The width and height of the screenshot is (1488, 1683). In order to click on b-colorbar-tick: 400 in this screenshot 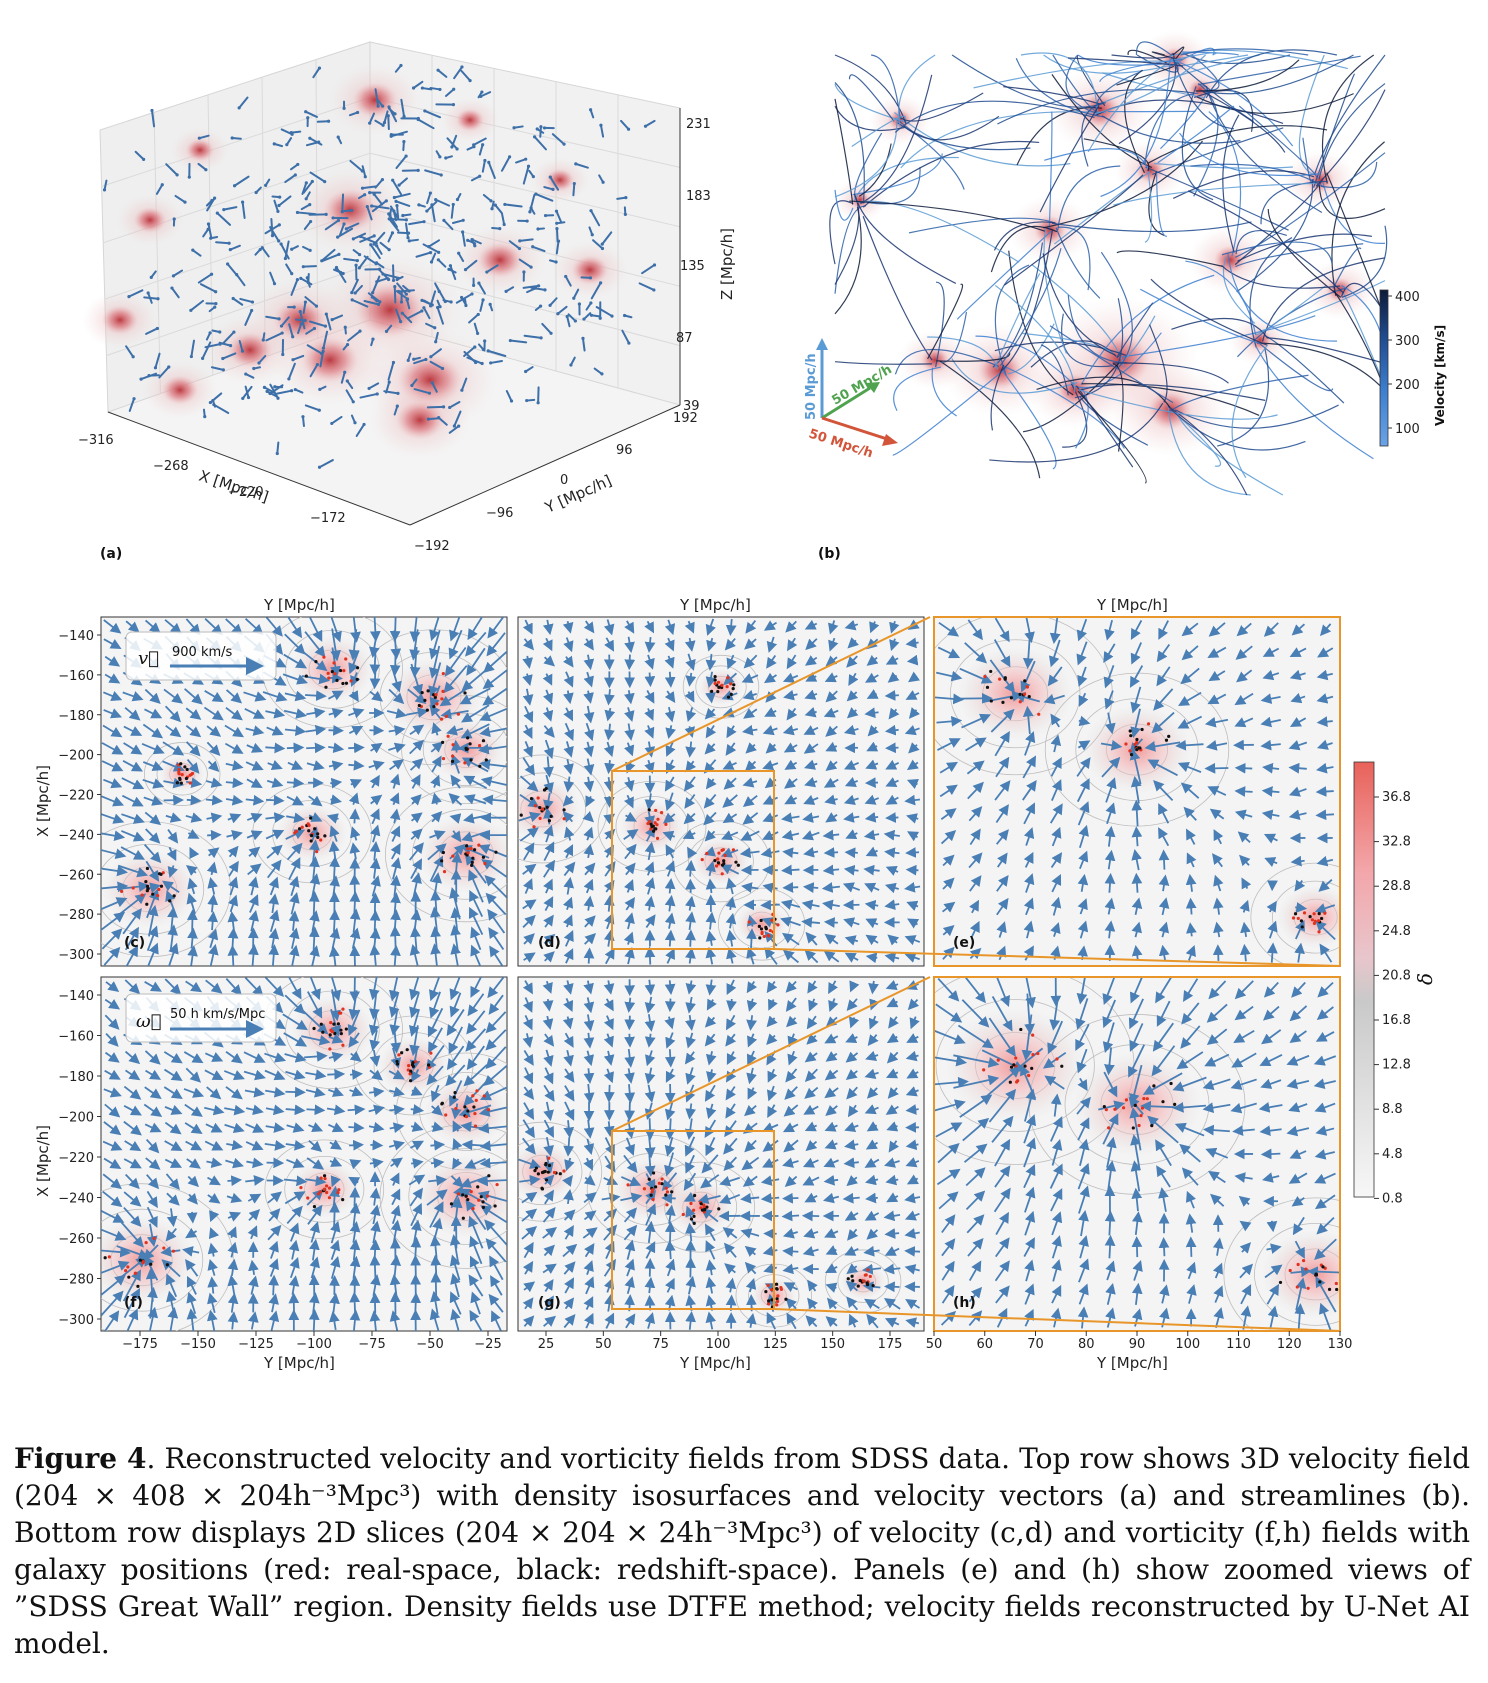, I will do `click(1407, 297)`.